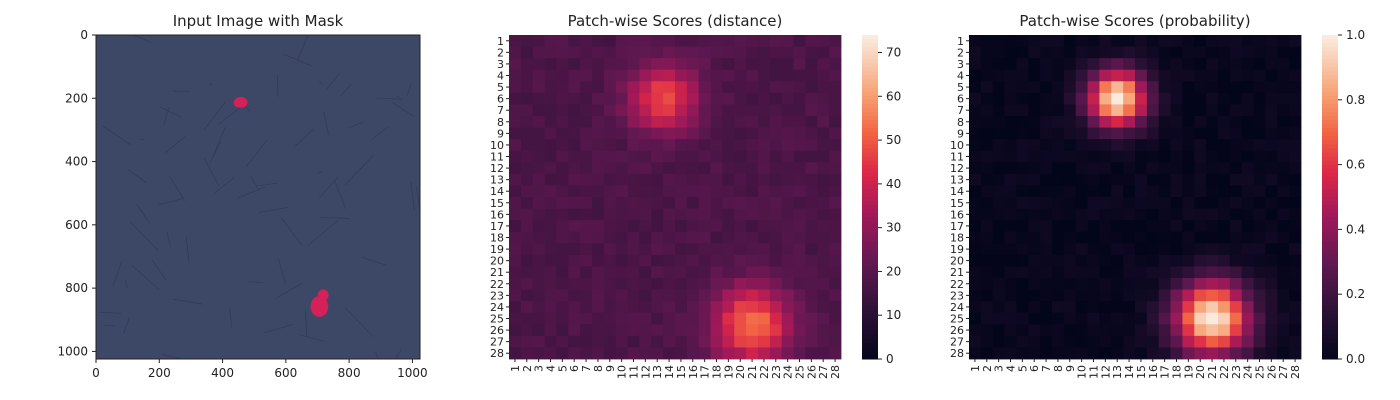  I want to click on colorbar-tick-label: 0.2, so click(1355, 294).